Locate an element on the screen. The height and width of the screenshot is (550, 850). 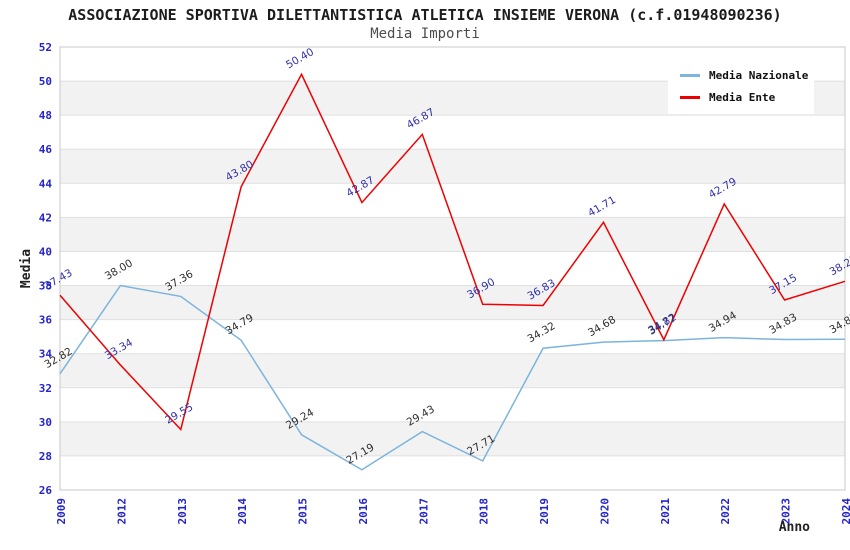
y-axis-title: Media is located at coordinates (26, 268).